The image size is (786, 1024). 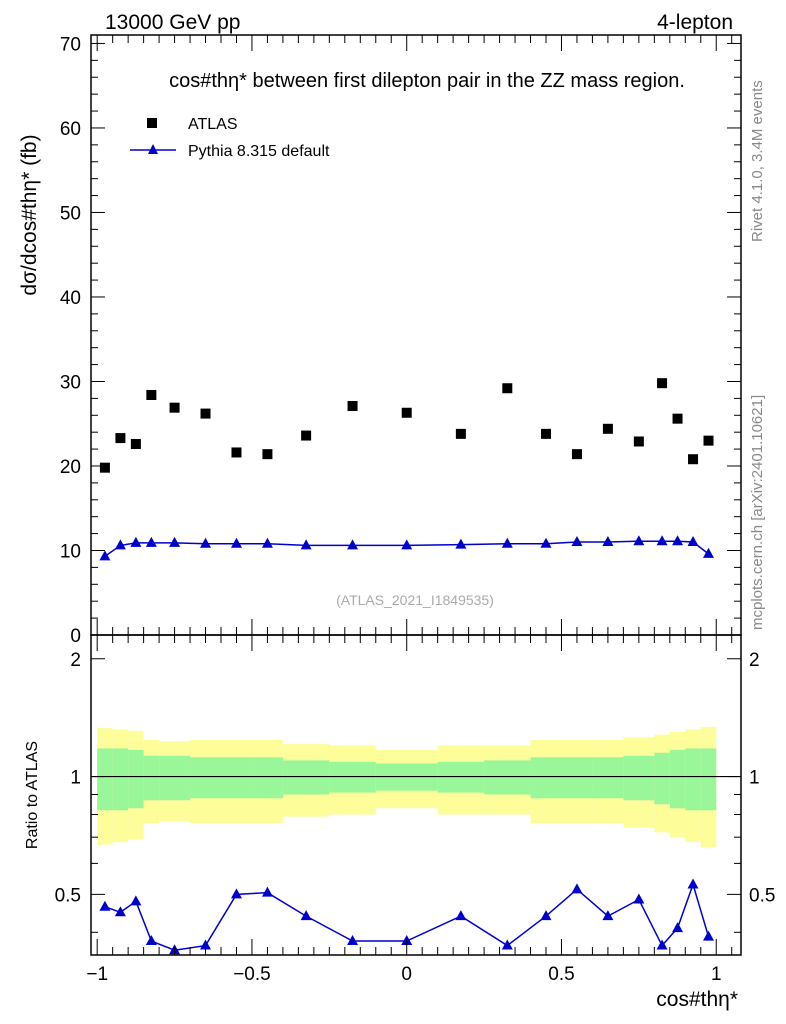 What do you see at coordinates (716, 974) in the screenshot?
I see `x-tick-label-1: 1` at bounding box center [716, 974].